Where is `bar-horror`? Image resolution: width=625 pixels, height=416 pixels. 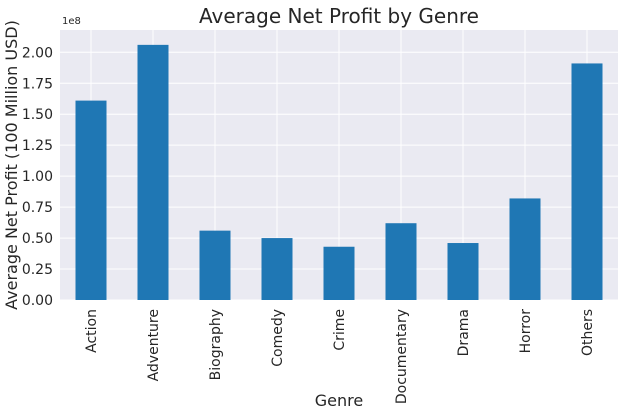
bar-horror is located at coordinates (525, 249).